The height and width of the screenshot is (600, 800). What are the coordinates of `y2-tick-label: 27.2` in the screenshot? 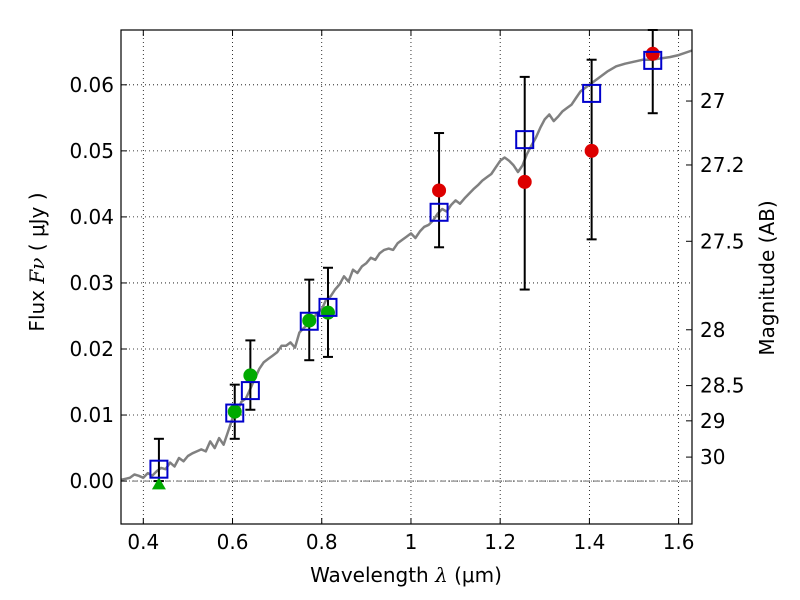 It's located at (722, 165).